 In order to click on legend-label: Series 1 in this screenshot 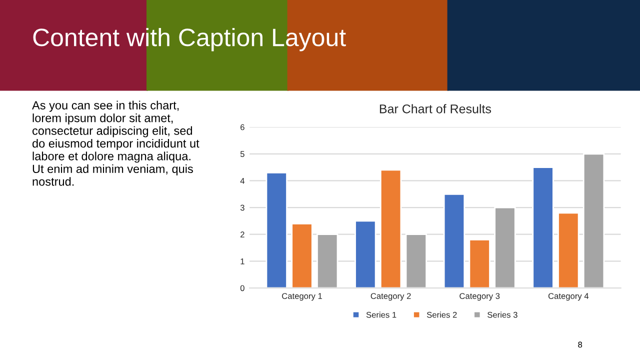, I will do `click(381, 315)`.